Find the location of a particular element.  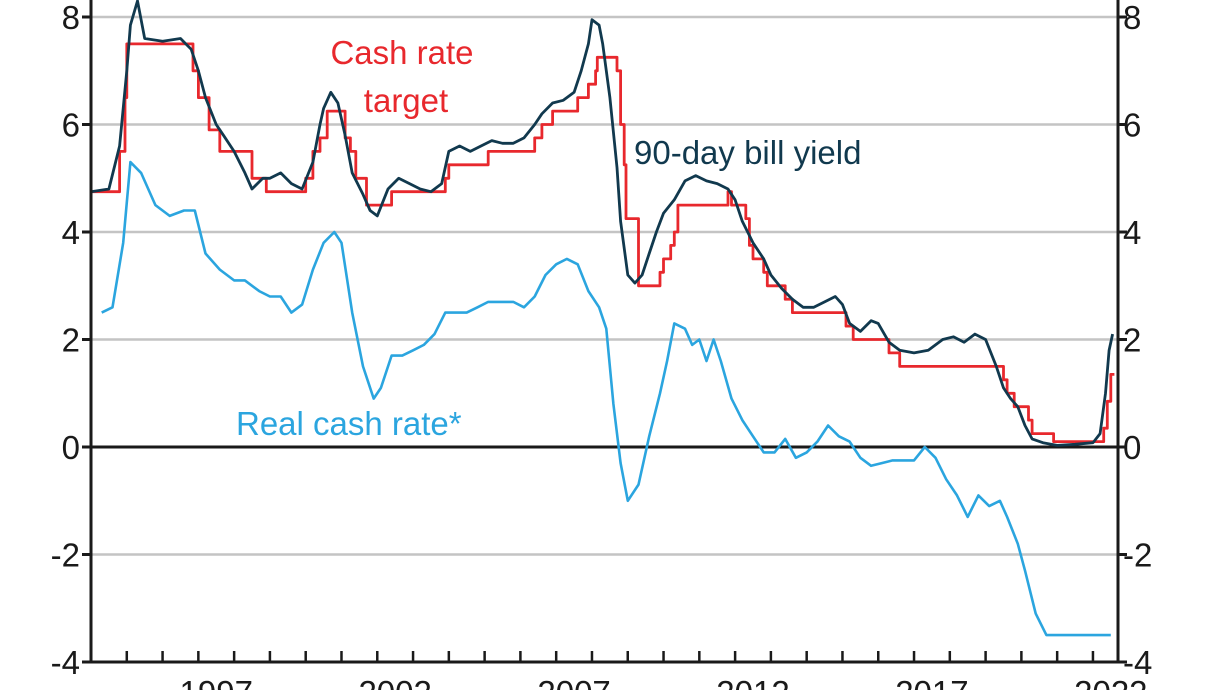

xtick-label-2012: 2012 is located at coordinates (752, 682).